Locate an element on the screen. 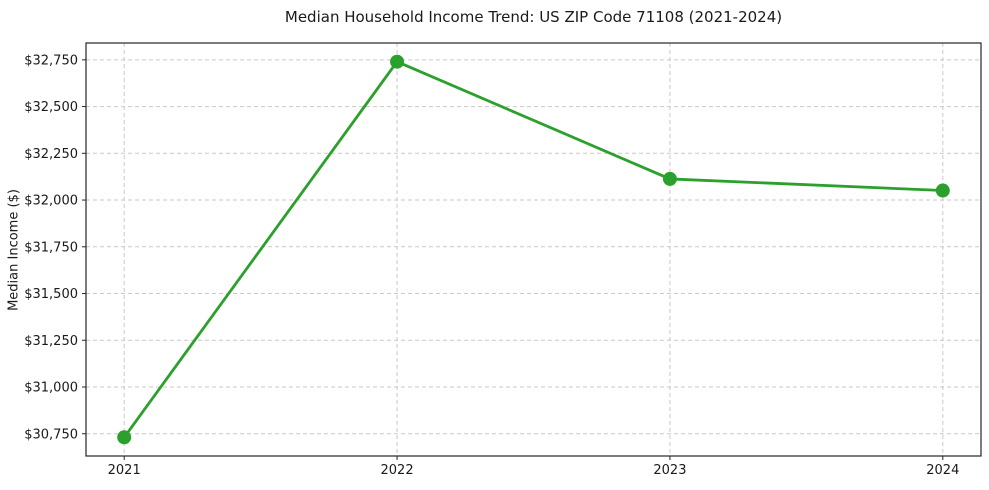 This screenshot has width=989, height=490. y-tick-label: $31,750 is located at coordinates (51, 247).